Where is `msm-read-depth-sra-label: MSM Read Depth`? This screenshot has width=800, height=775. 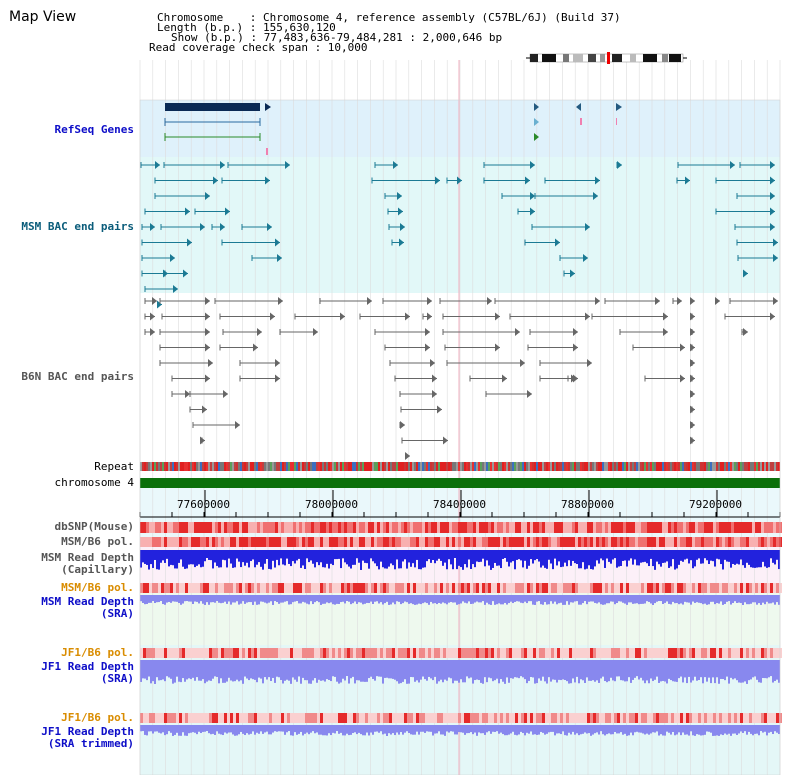 msm-read-depth-sra-label: MSM Read Depth is located at coordinates (87, 601).